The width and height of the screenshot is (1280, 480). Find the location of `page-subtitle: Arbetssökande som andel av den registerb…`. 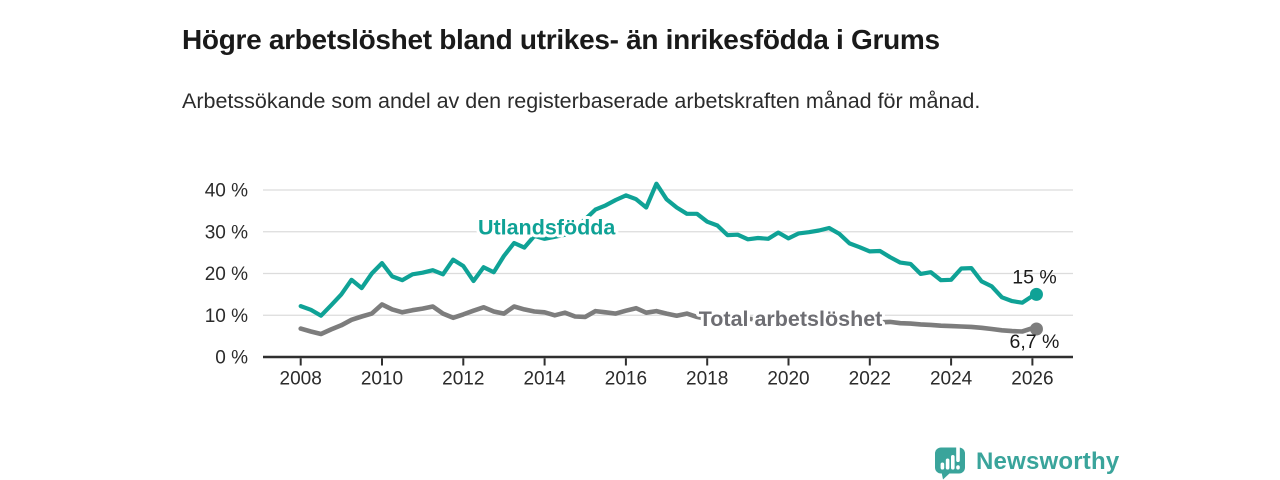

page-subtitle: Arbetssökande som andel av den registerb… is located at coordinates (581, 100).